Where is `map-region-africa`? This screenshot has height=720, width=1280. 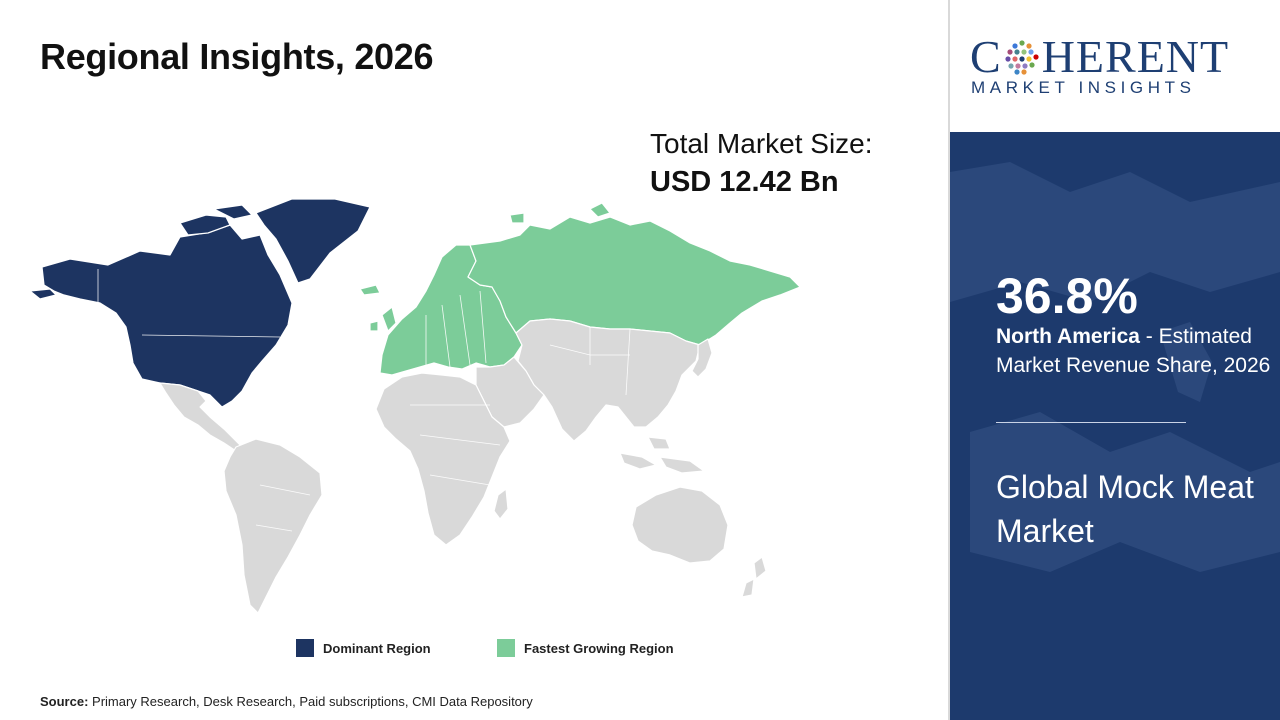 map-region-africa is located at coordinates (443, 459).